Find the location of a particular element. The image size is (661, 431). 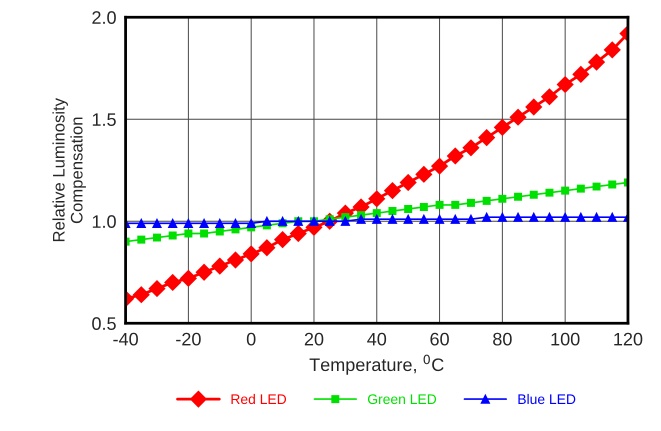

x-tick-label: 100 is located at coordinates (565, 339).